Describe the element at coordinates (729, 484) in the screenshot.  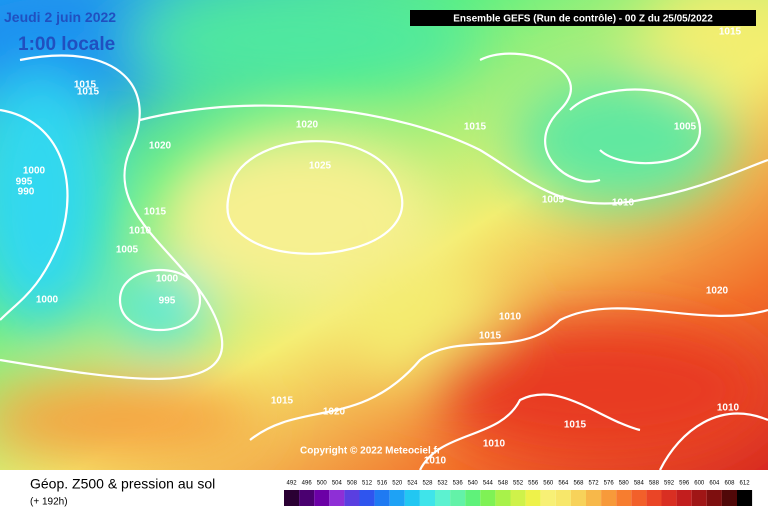
I see `legend-value: 608` at that location.